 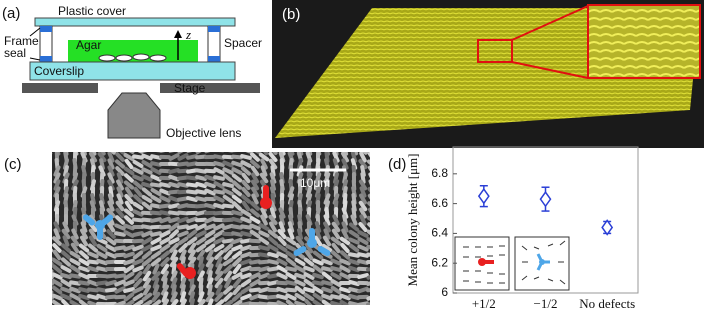 What do you see at coordinates (291, 14) in the screenshot?
I see `panel-label: (b)` at bounding box center [291, 14].